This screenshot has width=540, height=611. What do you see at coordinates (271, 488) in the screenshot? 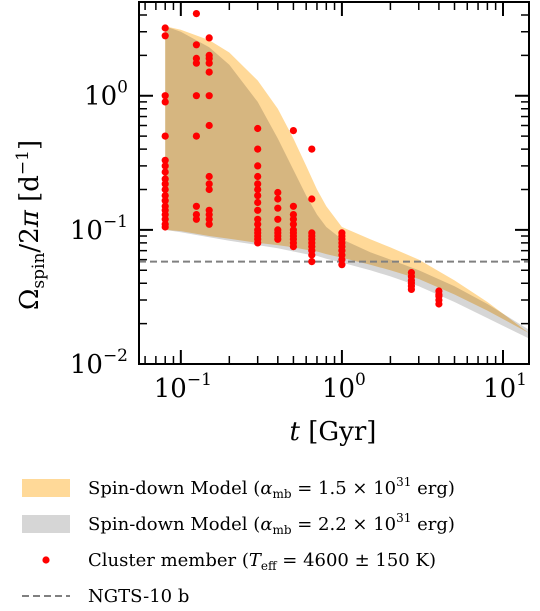
I see `legend-label: Spin-down Model (αmb = 1.5 × 1031 erg)` at bounding box center [271, 488].